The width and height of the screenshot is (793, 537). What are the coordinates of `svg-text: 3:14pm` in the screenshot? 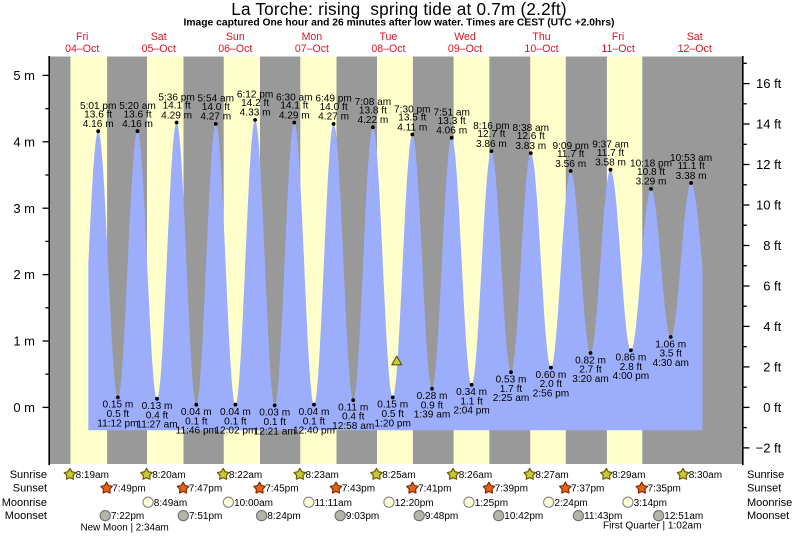 It's located at (650, 503).